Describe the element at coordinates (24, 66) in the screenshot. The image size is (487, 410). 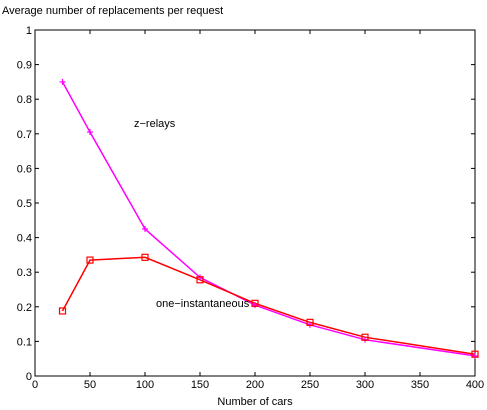
I see `y-tick-label: 0.9` at that location.